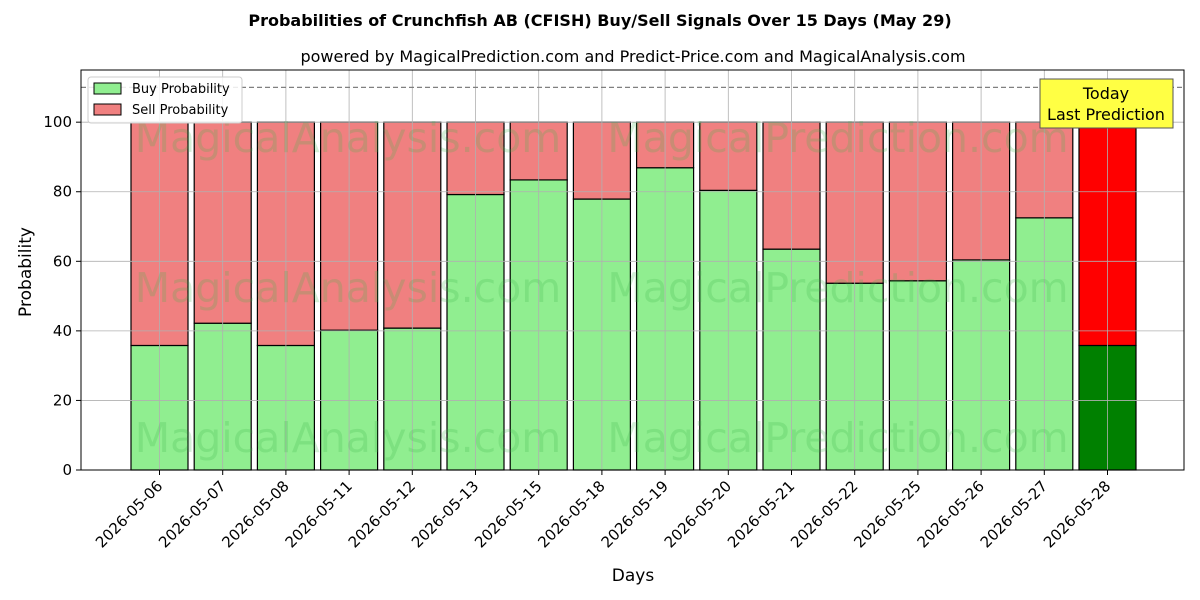  What do you see at coordinates (508, 514) in the screenshot?
I see `x-tick-label: 2026-05-15` at bounding box center [508, 514].